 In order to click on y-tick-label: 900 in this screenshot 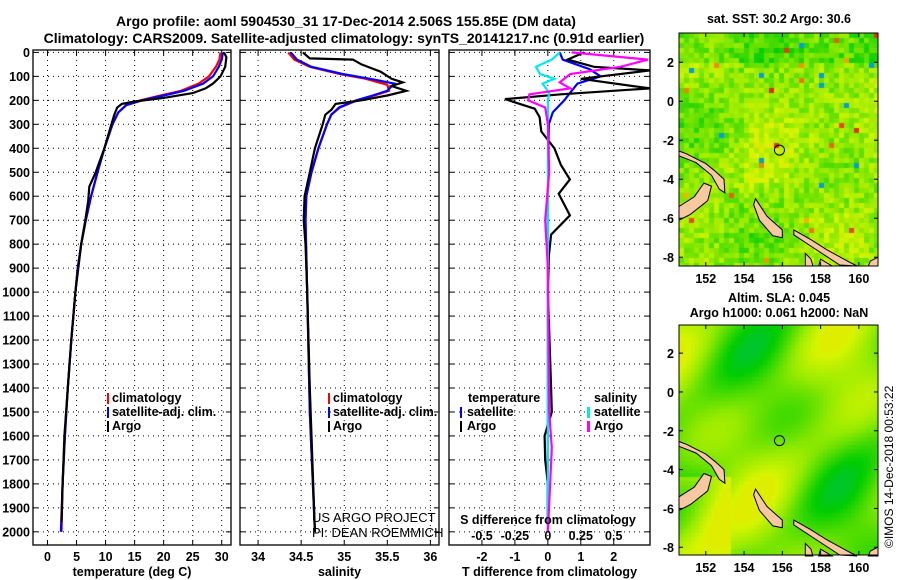, I will do `click(19, 269)`.